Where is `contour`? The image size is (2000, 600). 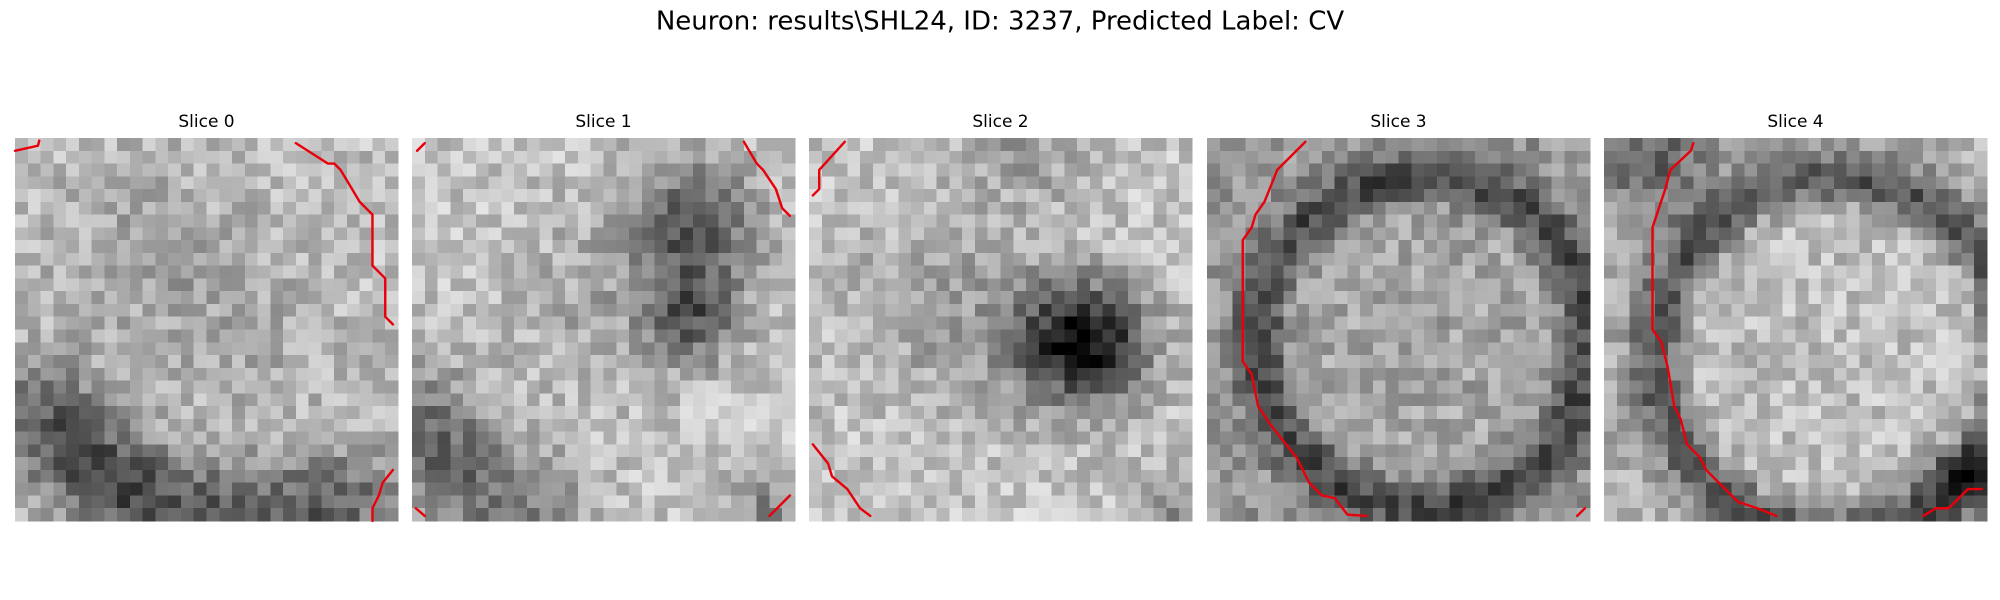
contour is located at coordinates (1714, 329).